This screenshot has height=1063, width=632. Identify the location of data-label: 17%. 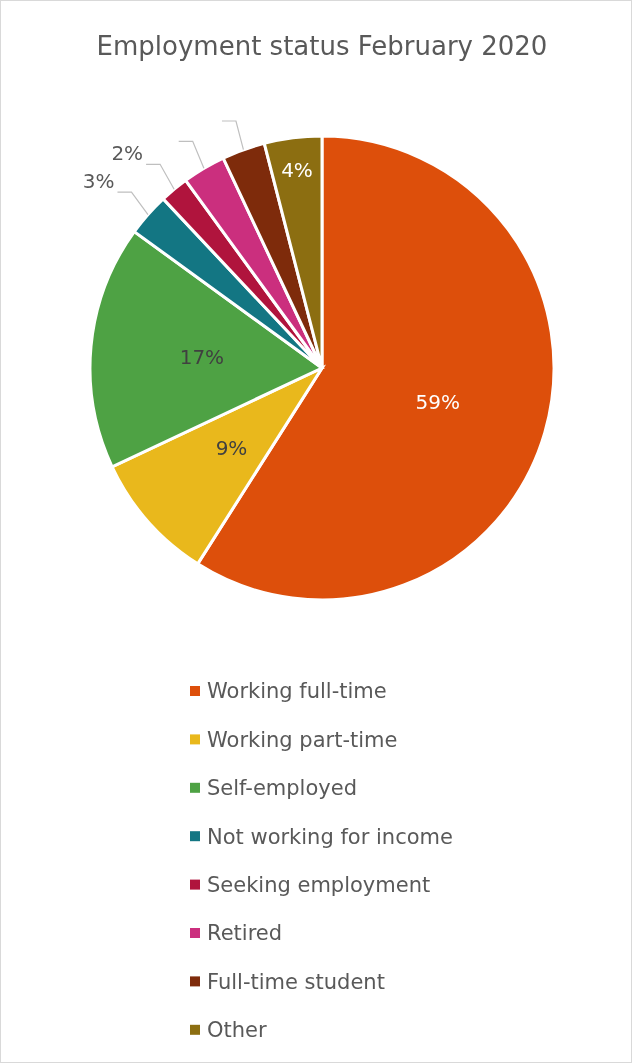
(202, 356).